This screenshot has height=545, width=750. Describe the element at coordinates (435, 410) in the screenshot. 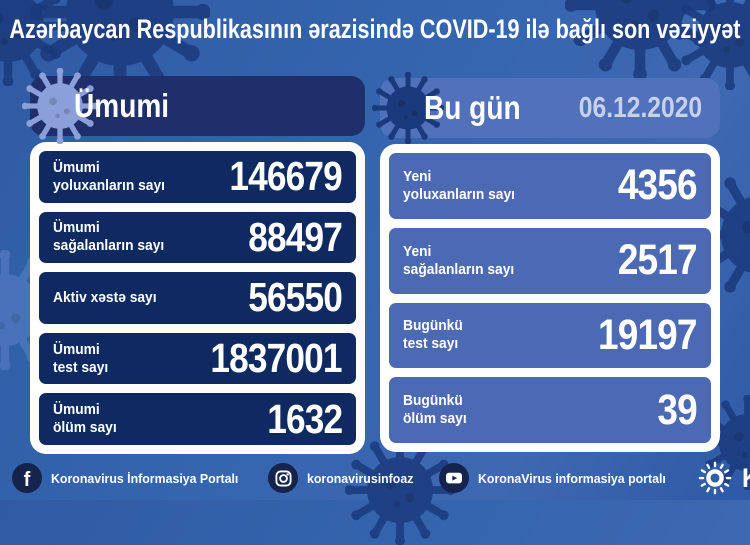

I see `stat-label: Bugünkü ölüm sayı` at that location.